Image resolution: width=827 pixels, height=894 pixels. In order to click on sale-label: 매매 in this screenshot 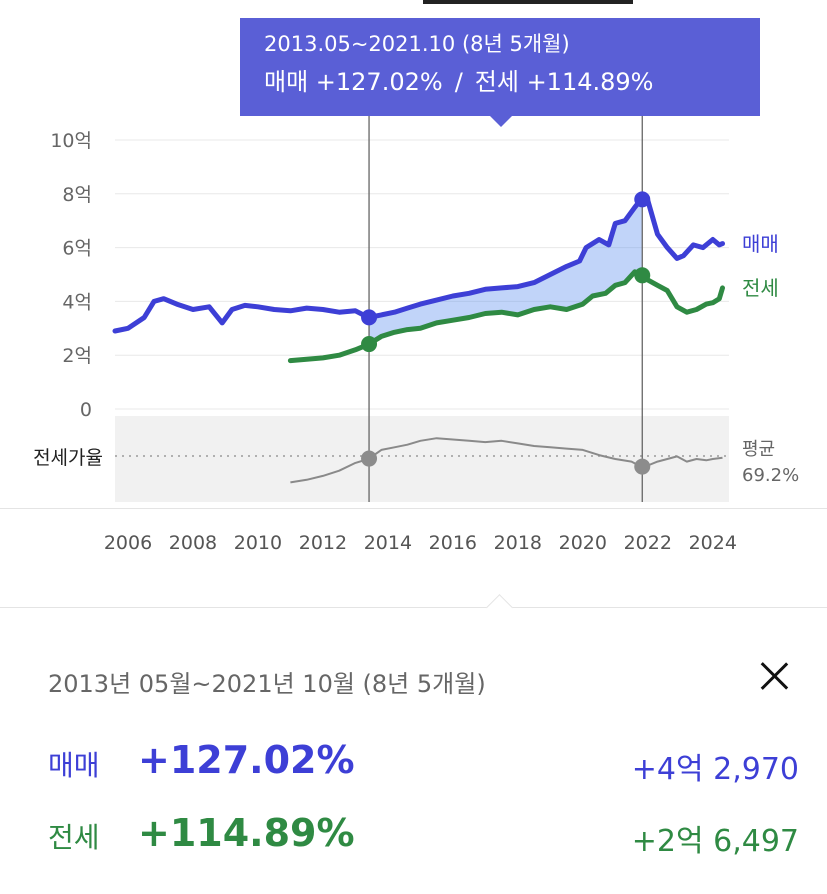, I will do `click(74, 765)`.